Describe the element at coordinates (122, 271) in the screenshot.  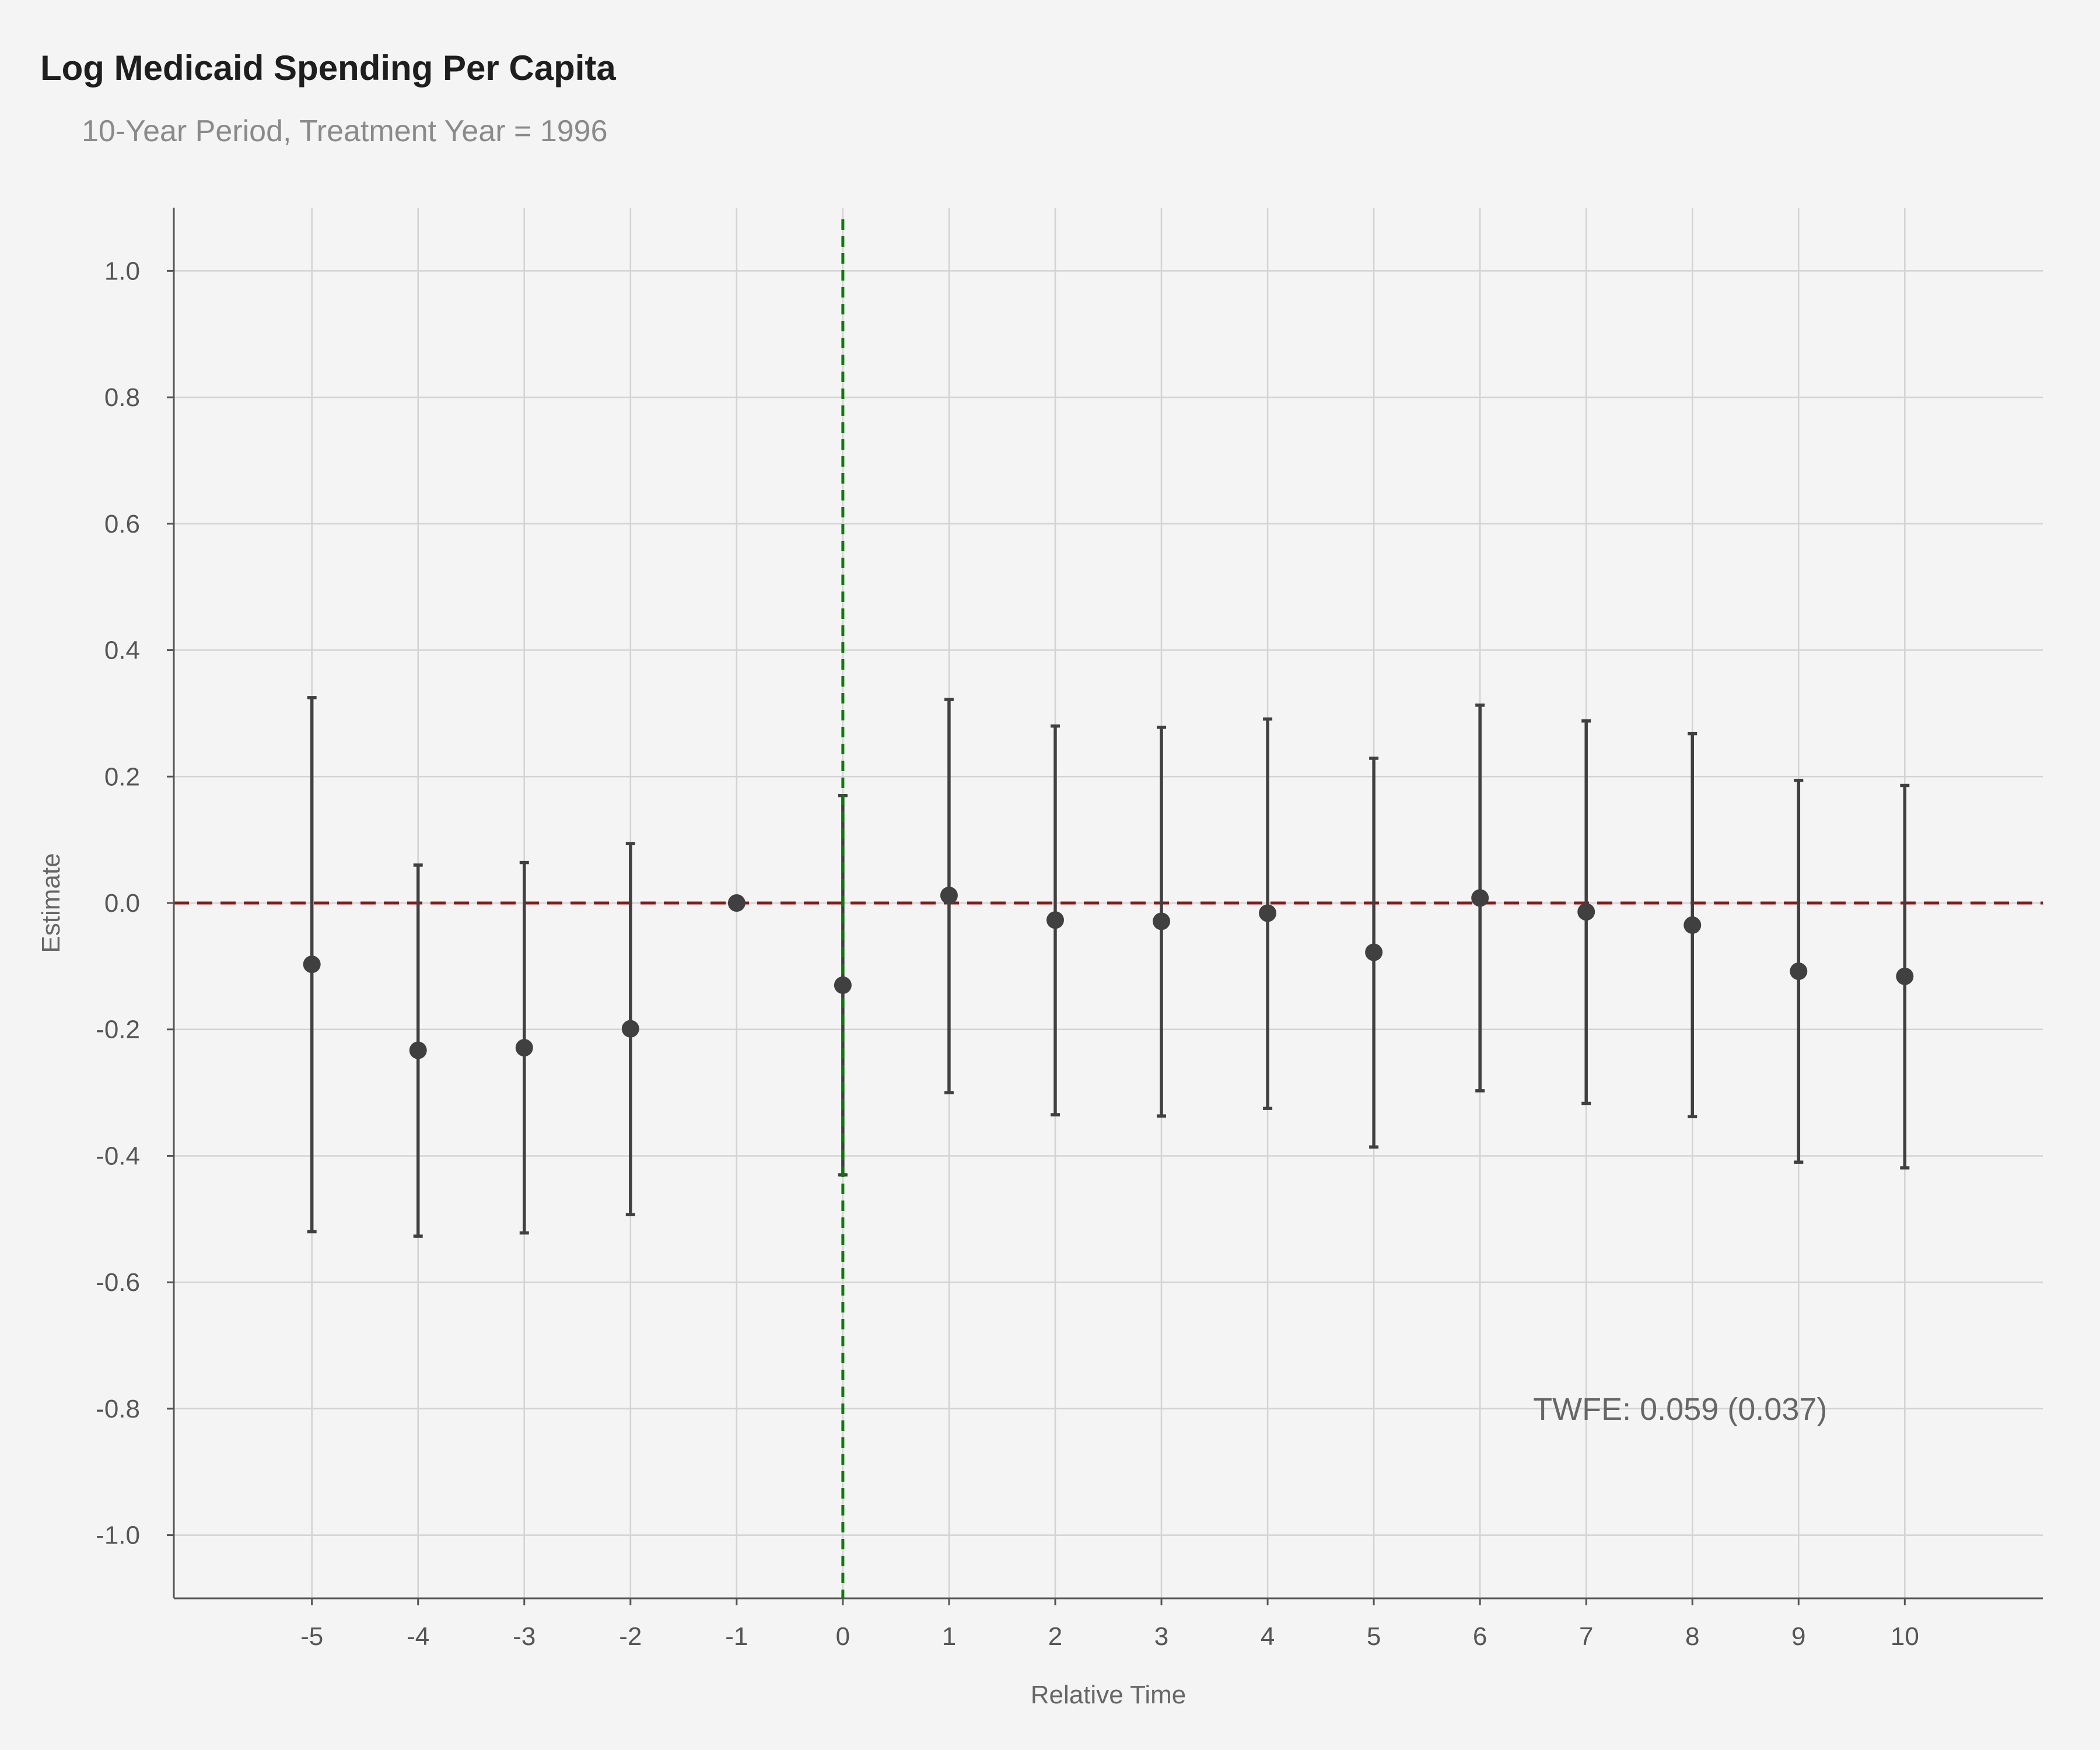
I see `y-tick-label: 1.0` at that location.